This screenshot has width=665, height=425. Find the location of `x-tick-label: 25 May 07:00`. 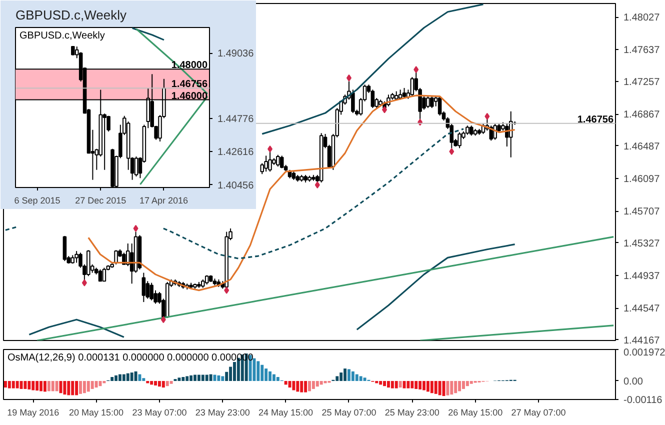

x-tick-label: 25 May 07:00 is located at coordinates (349, 413).